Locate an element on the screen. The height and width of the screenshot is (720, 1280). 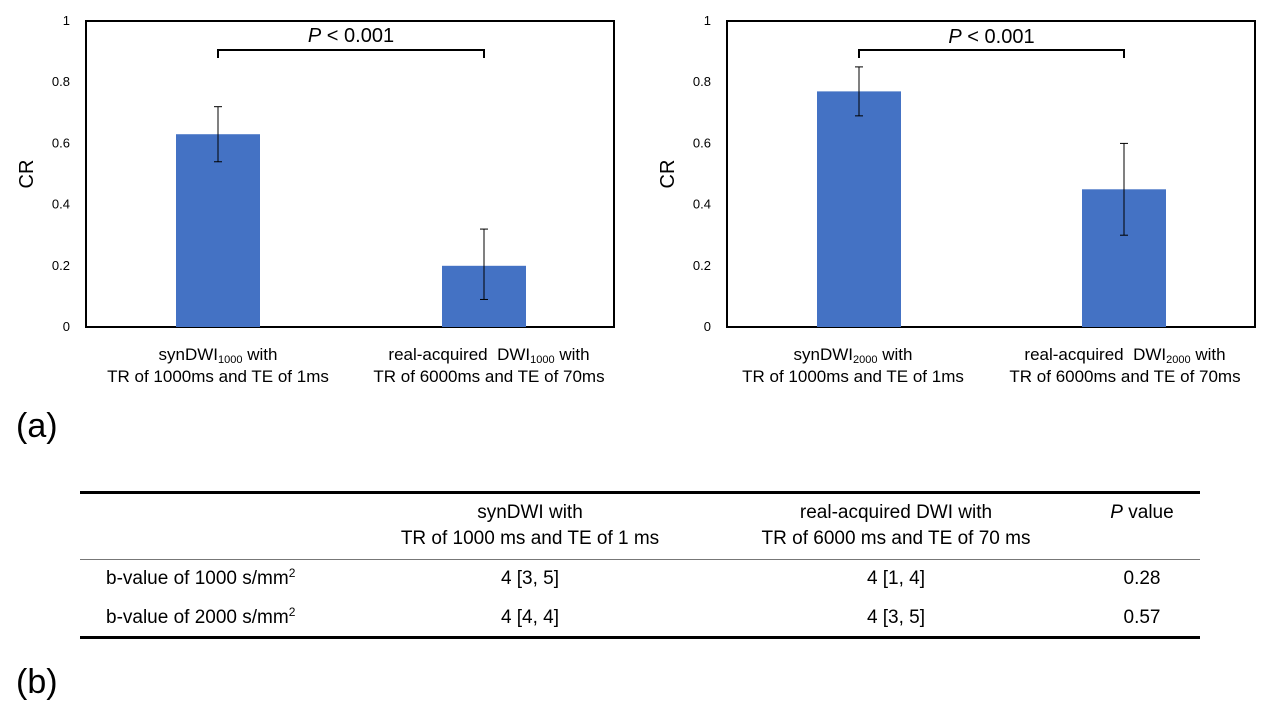
row-label: b-value of 2000 s/mm2 is located at coordinates (200, 618).